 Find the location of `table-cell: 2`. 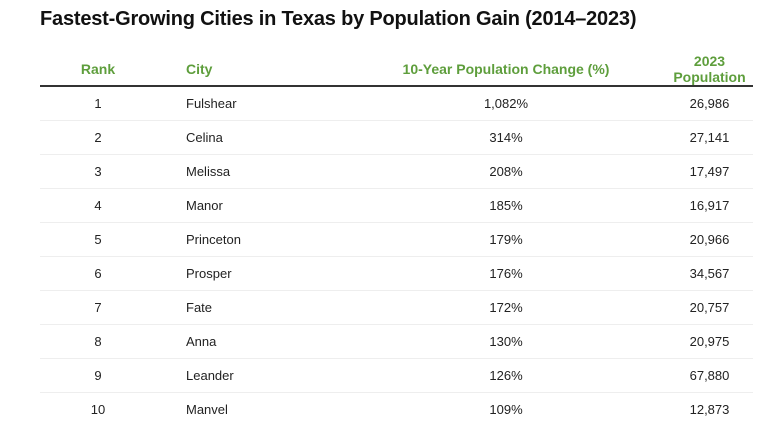

table-cell: 2 is located at coordinates (98, 137).